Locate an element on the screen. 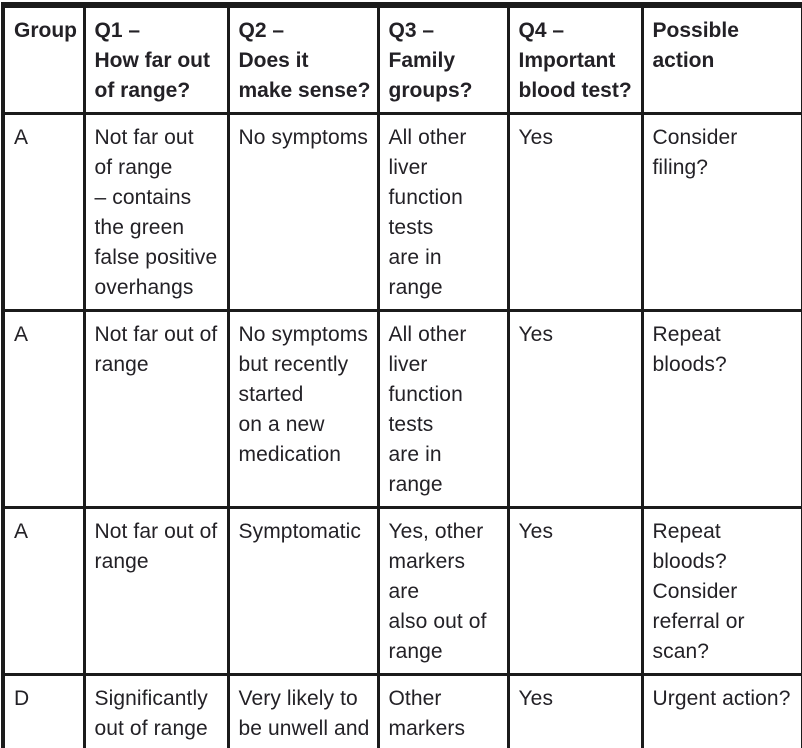 This screenshot has width=802, height=748. header-possible-action: Possible action is located at coordinates (721, 59).